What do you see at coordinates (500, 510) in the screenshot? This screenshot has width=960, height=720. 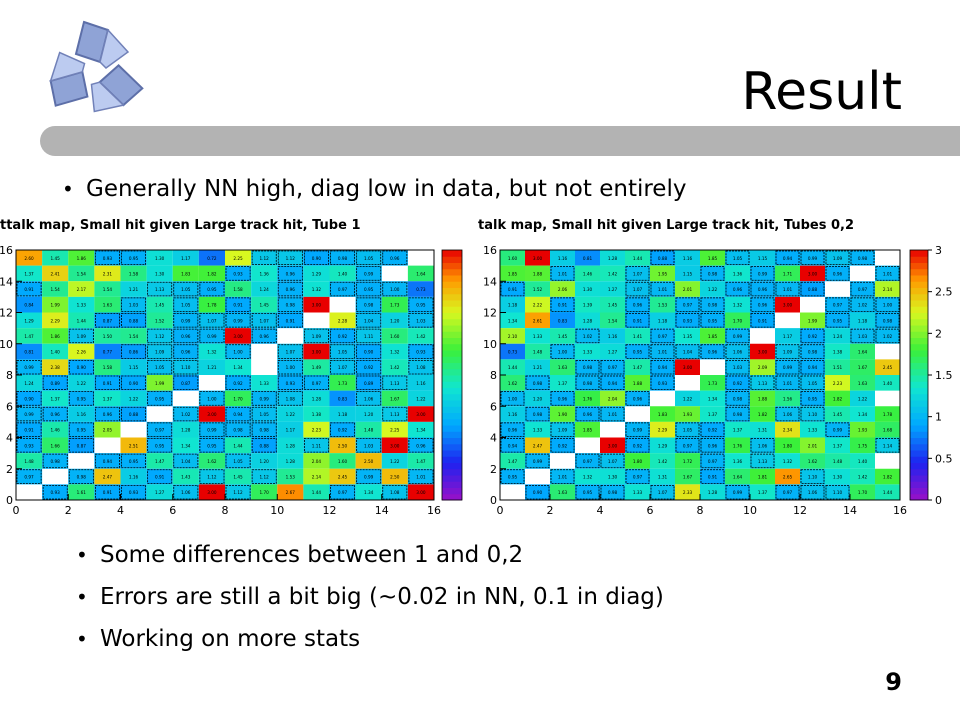 I see `x-tick-label: 0` at bounding box center [500, 510].